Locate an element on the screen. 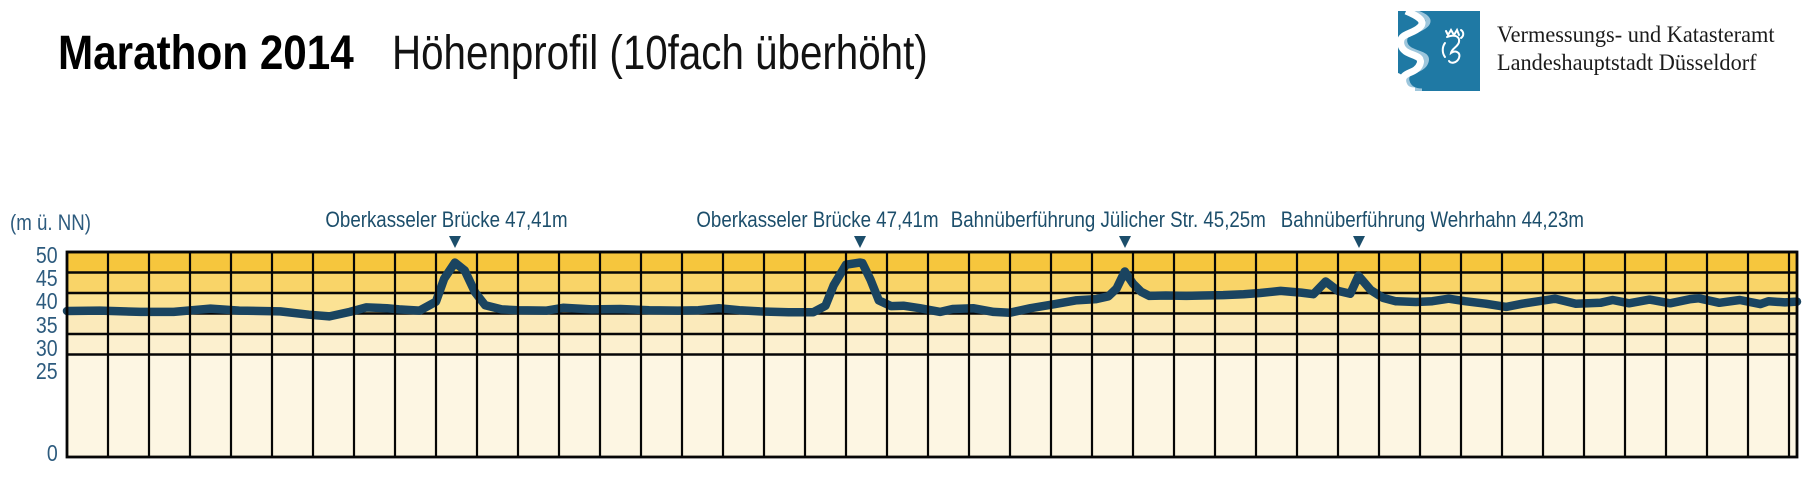 This screenshot has width=1815, height=486. lion-emblem-icon is located at coordinates (1453, 45).